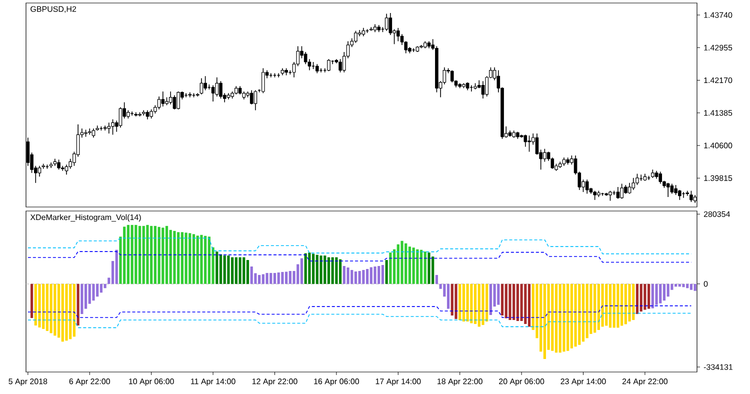 This screenshot has width=750, height=394. I want to click on x-tick-label: 20 Apr 06:00, so click(521, 382).